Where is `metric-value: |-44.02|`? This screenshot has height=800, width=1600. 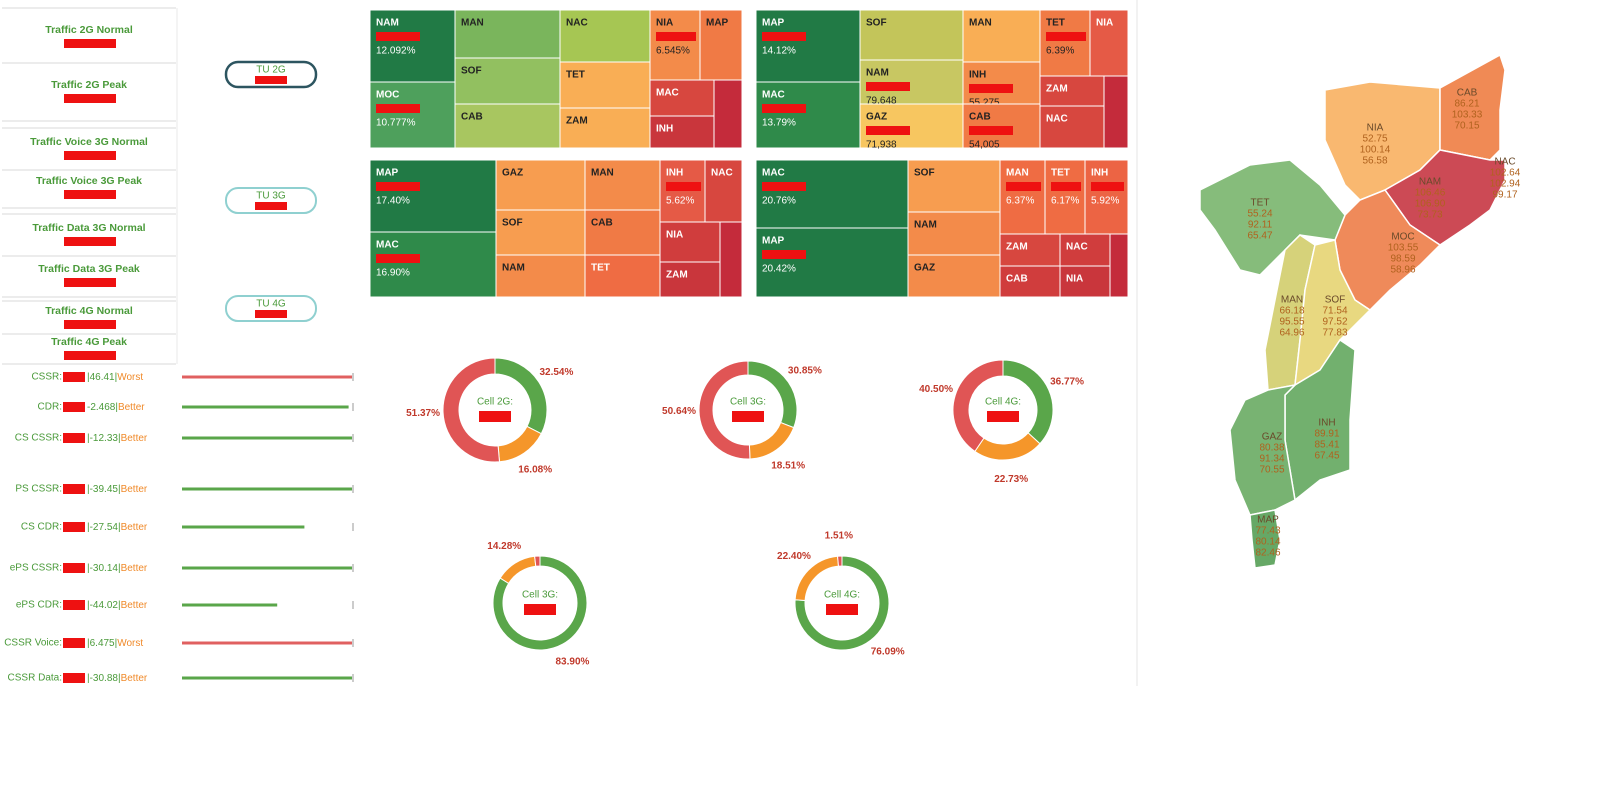 metric-value: |-44.02| is located at coordinates (104, 605).